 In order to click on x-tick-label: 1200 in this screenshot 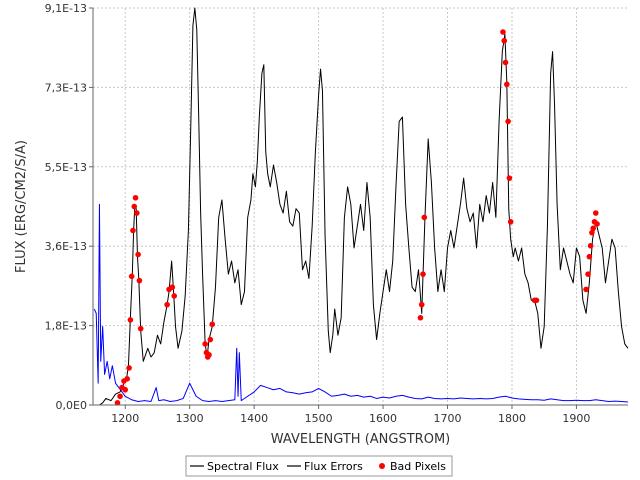, I will do `click(125, 418)`.